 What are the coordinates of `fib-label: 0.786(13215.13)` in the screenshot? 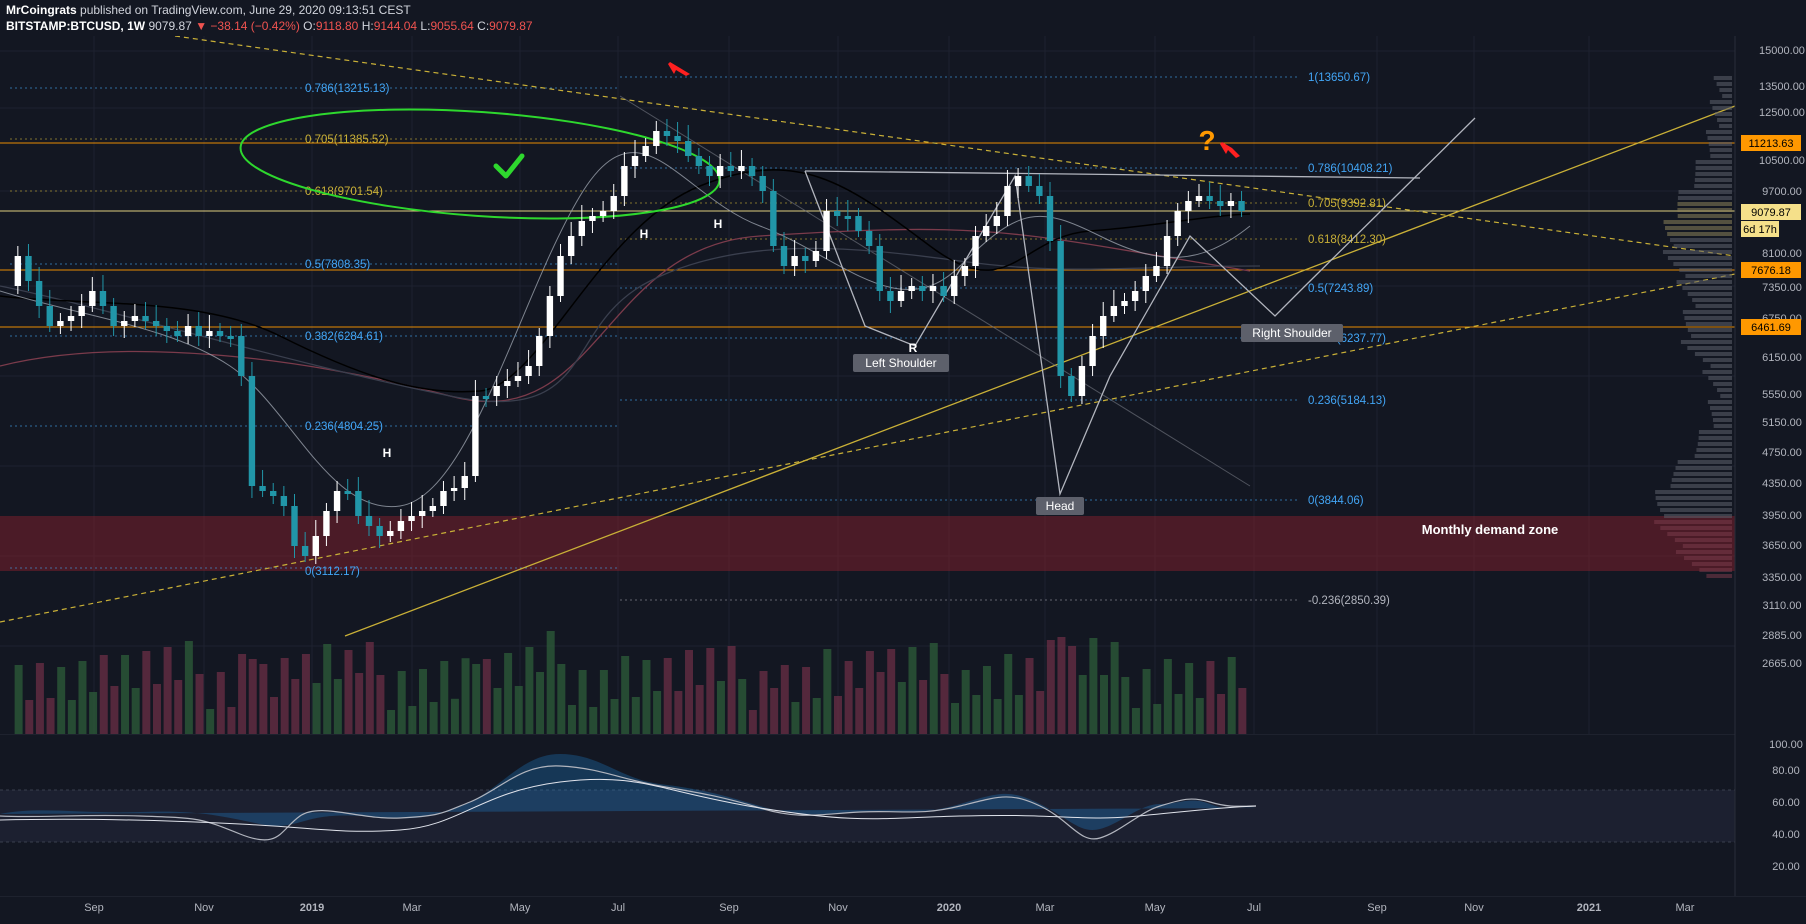 It's located at (347, 89).